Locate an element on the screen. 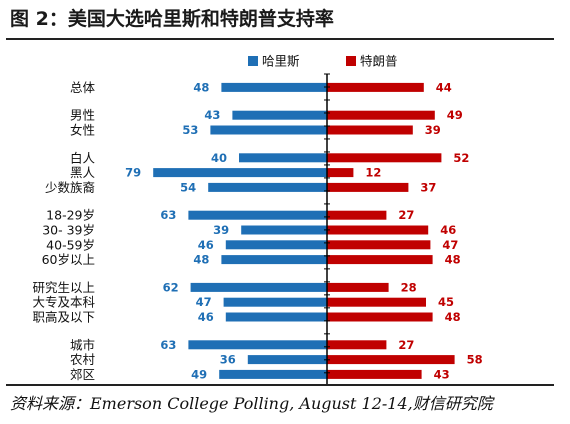 The width and height of the screenshot is (570, 424). category-label: 60岁以上 is located at coordinates (68, 259).